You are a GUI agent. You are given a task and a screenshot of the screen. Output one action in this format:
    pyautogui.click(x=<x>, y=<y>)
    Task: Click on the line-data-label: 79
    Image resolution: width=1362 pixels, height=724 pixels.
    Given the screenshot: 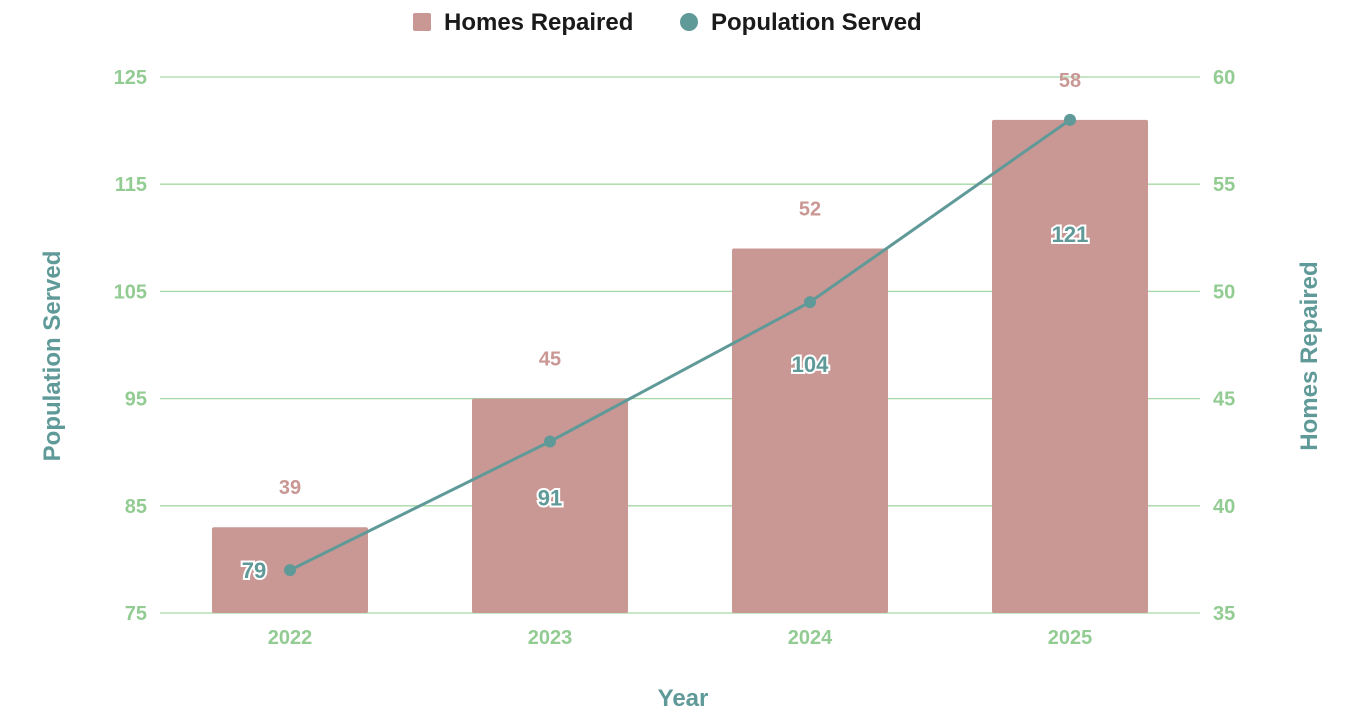 What is the action you would take?
    pyautogui.click(x=254, y=570)
    